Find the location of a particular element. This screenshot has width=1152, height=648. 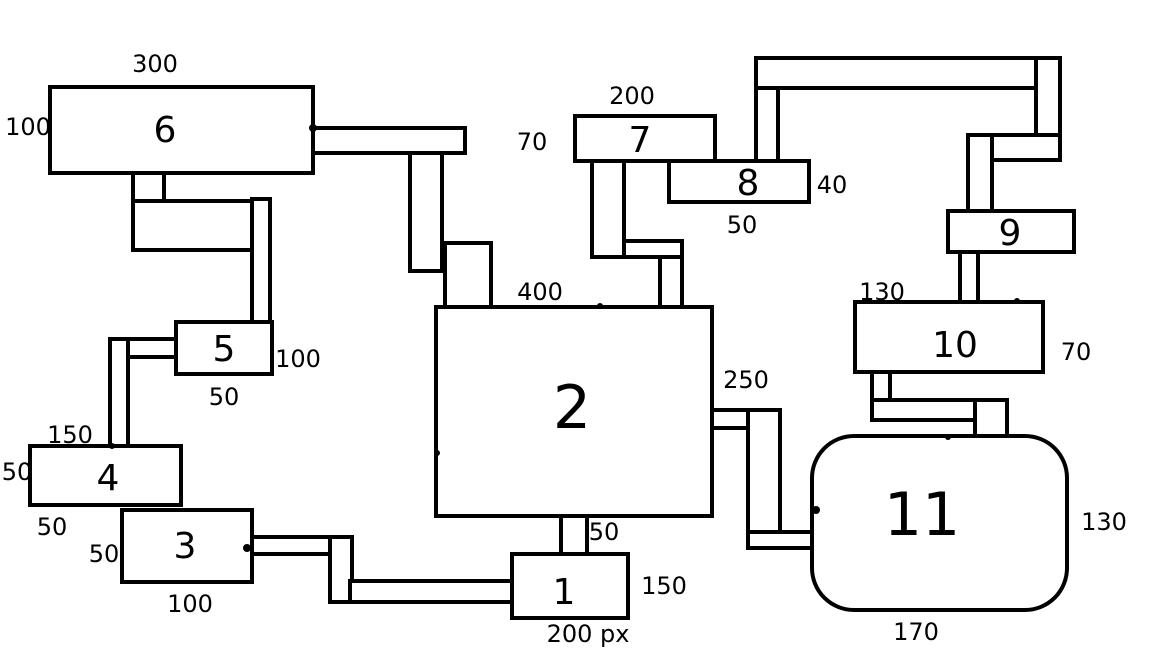

pipe-6-2-horizontal is located at coordinates (389, 140).